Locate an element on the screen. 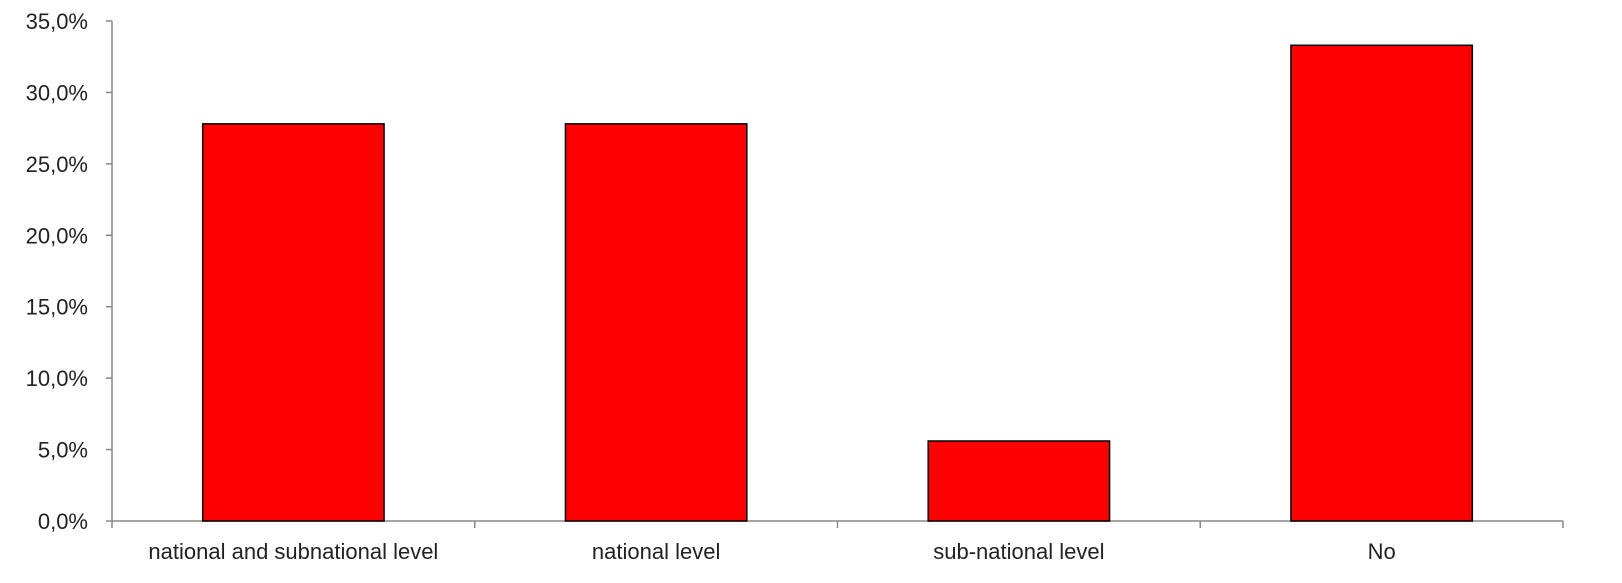 The width and height of the screenshot is (1622, 583). y-tick-label: 0,0% is located at coordinates (63, 521).